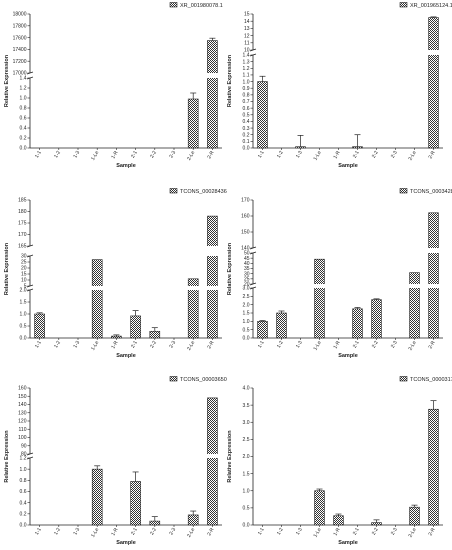  I want to click on y-tick-label: 140, so click(245, 249).